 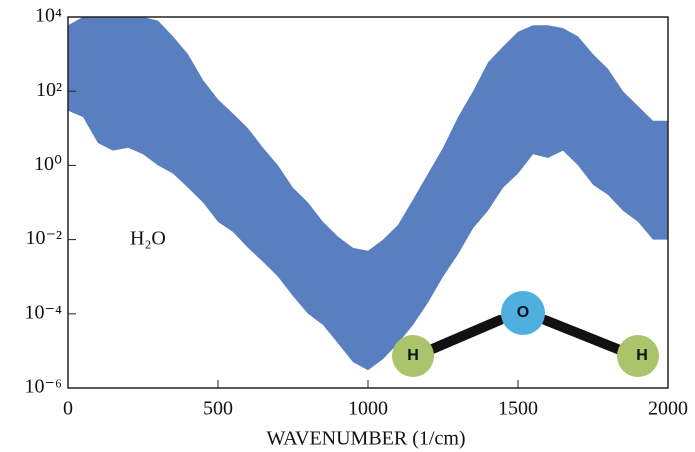 I want to click on atom-o, so click(x=523, y=313).